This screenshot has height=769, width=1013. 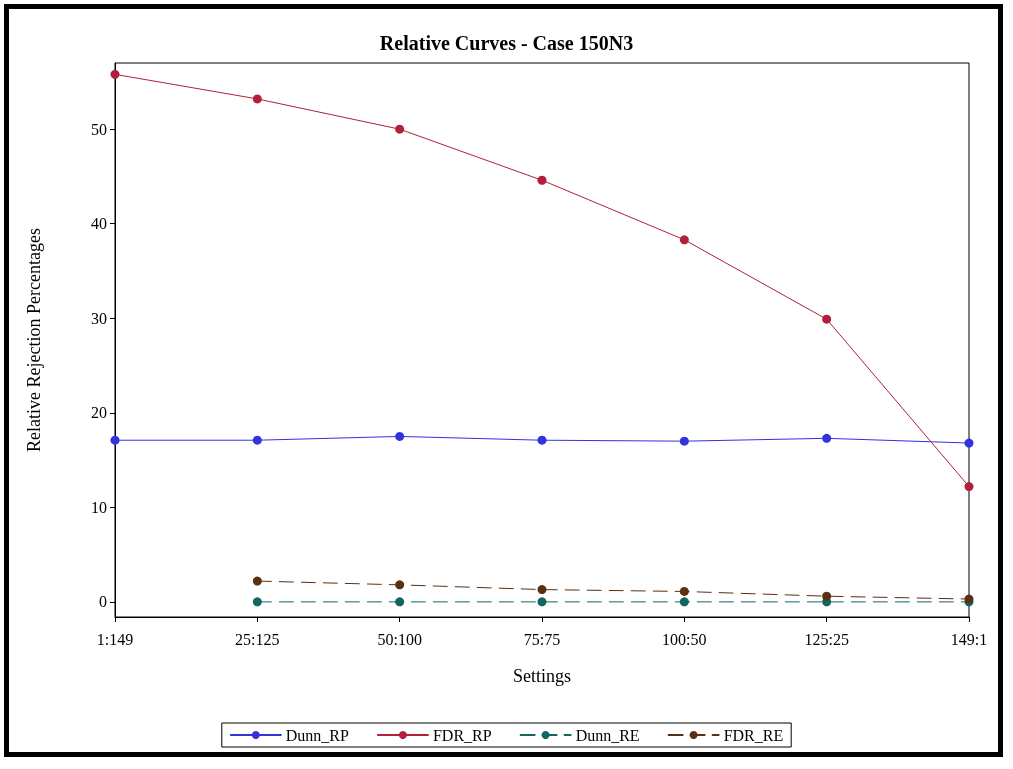 What do you see at coordinates (542, 639) in the screenshot?
I see `x-tick-label: 75:75` at bounding box center [542, 639].